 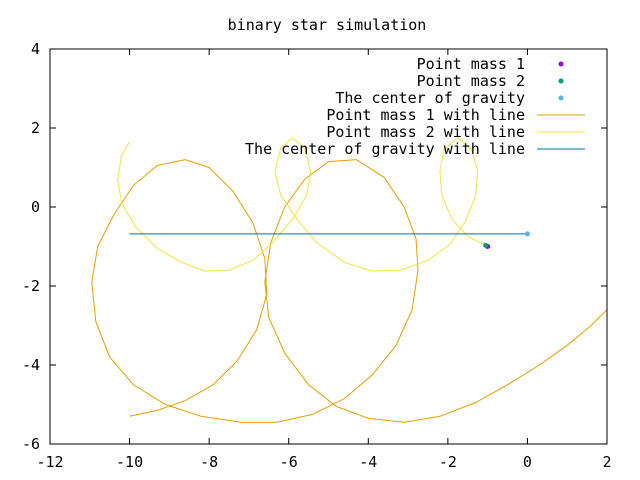 I want to click on y-tick-label-4: 2, so click(x=35, y=128).